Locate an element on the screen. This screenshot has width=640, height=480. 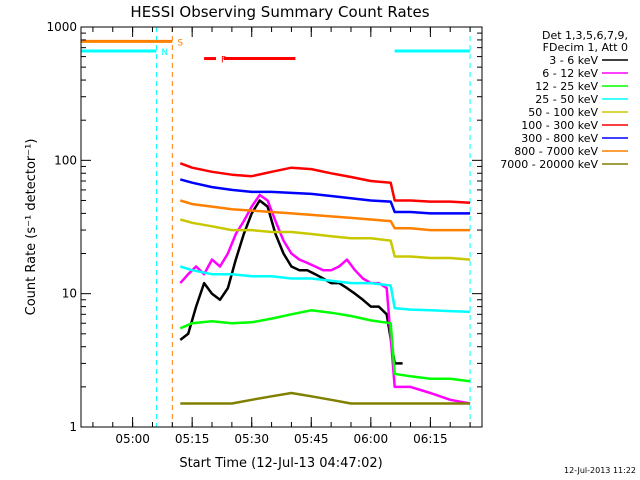
y-tick-label-1: 10 is located at coordinates (69, 294).